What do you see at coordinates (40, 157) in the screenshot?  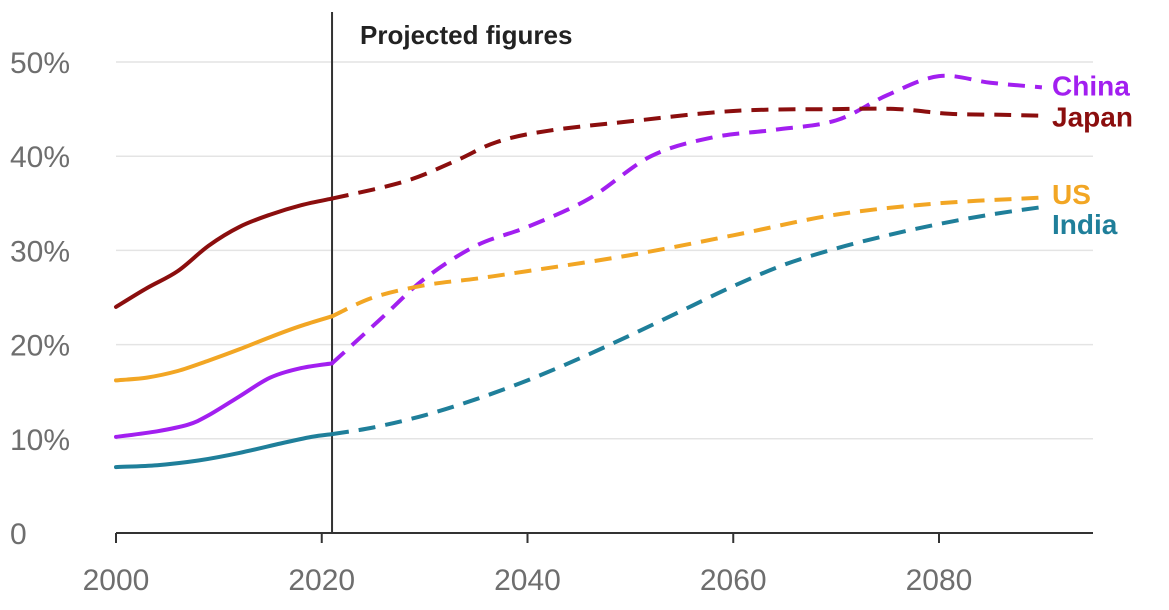 I see `y-tick-label: 40%` at bounding box center [40, 157].